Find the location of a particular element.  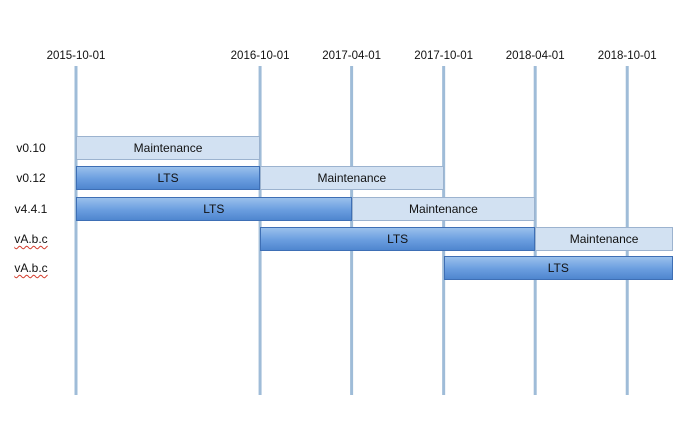

row-label-2: v0.12 is located at coordinates (31, 178).